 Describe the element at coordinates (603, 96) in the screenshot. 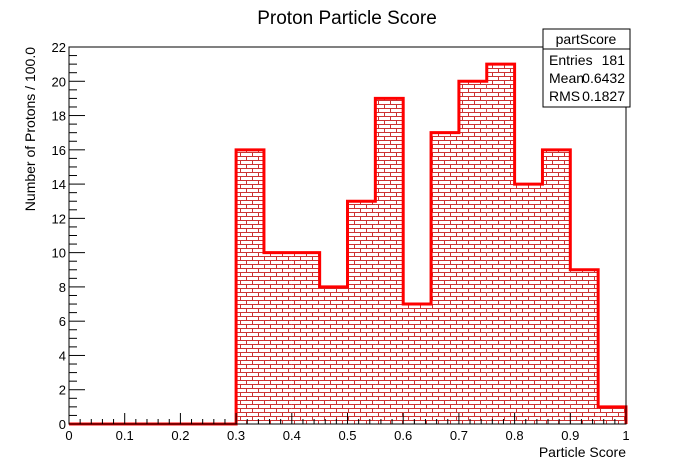

I see `stats-rms-value: 0.1827` at that location.